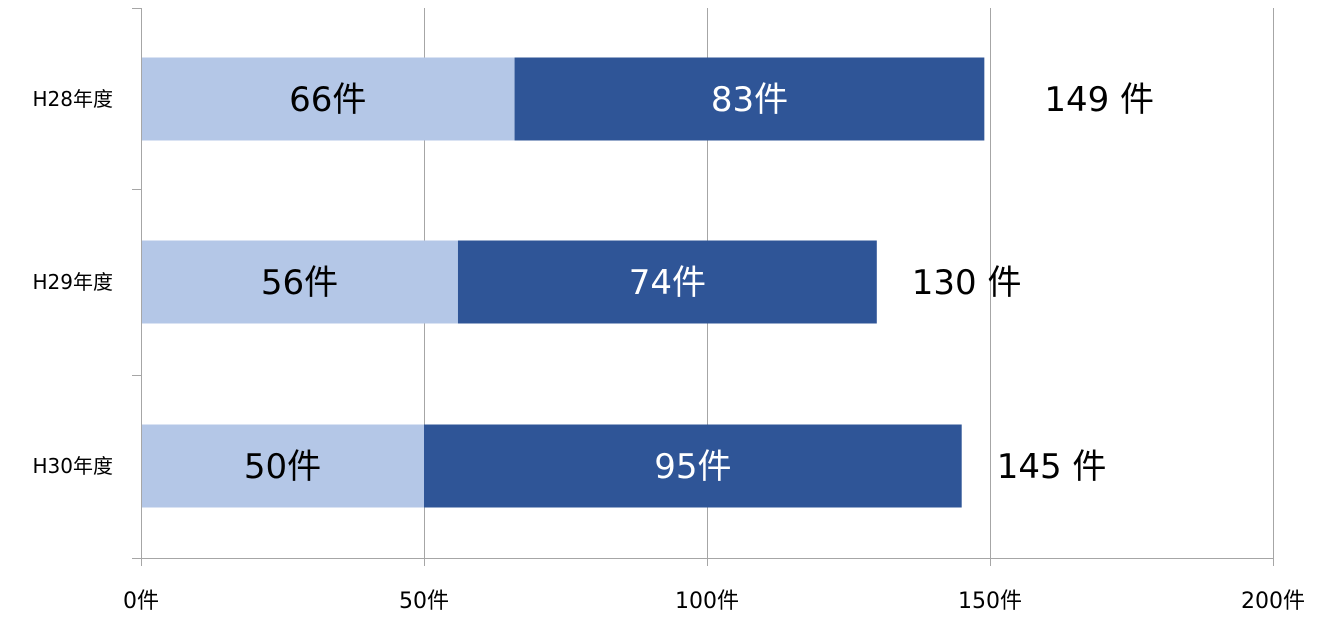  Describe the element at coordinates (990, 601) in the screenshot. I see `x-tick-label: 150件` at that location.